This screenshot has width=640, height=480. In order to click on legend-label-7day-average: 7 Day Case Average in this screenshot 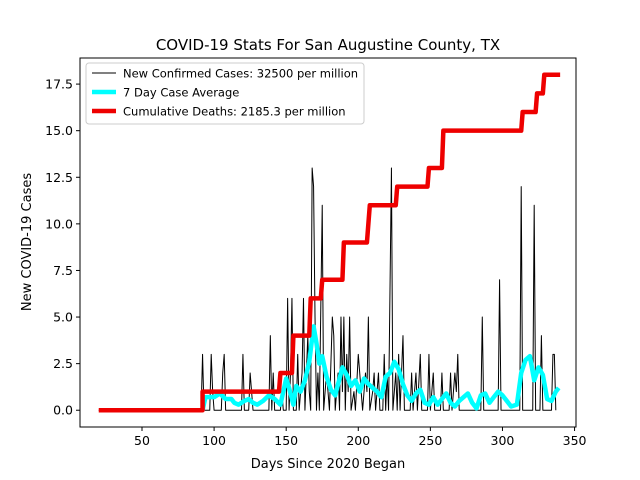, I will do `click(181, 93)`.